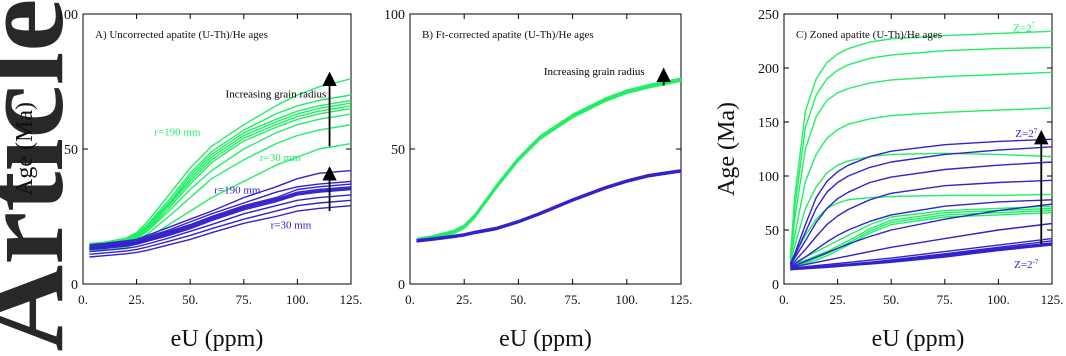  What do you see at coordinates (768, 69) in the screenshot?
I see `y-tick-label: 200` at bounding box center [768, 69].